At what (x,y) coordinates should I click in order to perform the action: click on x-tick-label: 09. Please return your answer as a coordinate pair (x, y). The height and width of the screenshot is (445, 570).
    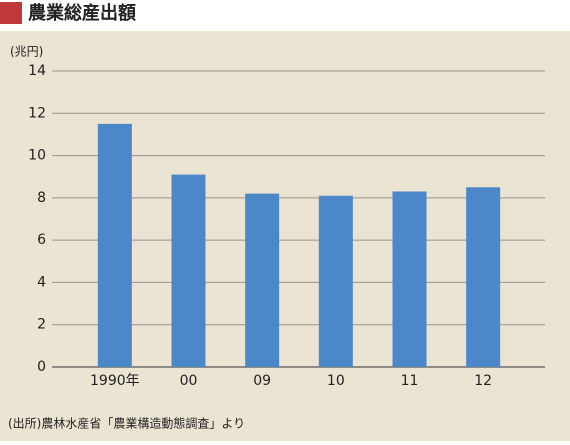
    Looking at the image, I should click on (262, 381).